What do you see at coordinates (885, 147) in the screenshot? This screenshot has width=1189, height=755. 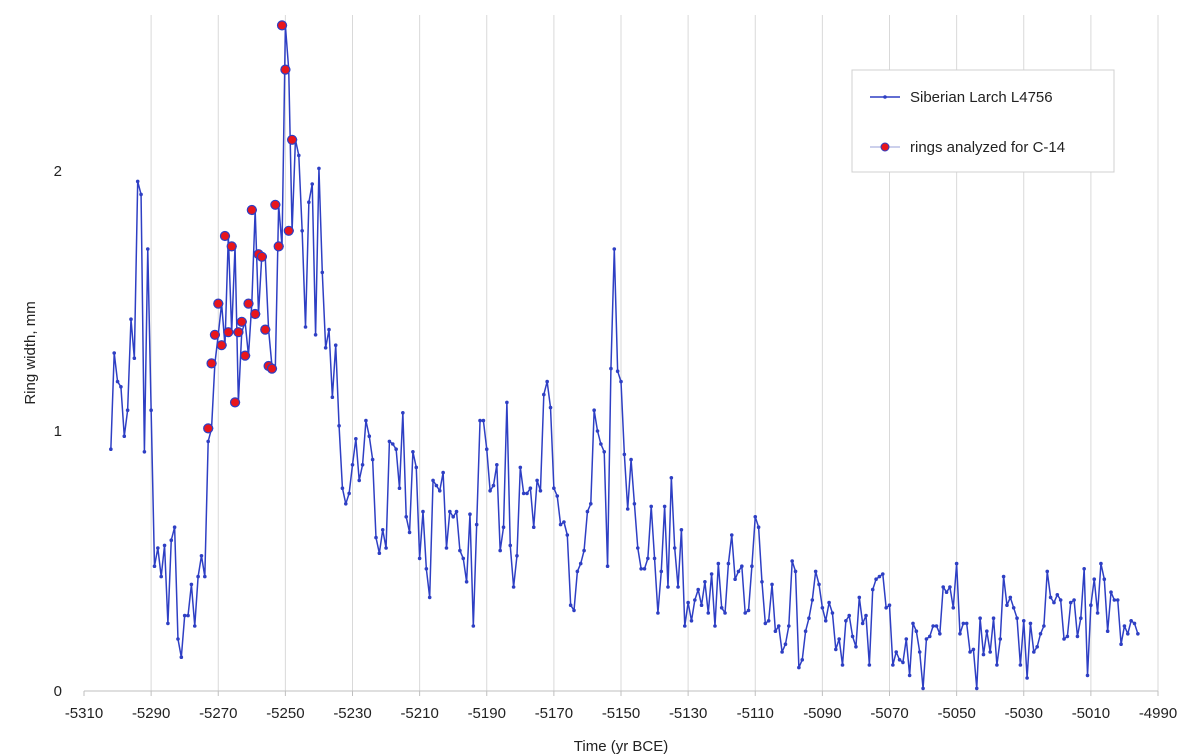 I see `legend-swatch-marker` at bounding box center [885, 147].